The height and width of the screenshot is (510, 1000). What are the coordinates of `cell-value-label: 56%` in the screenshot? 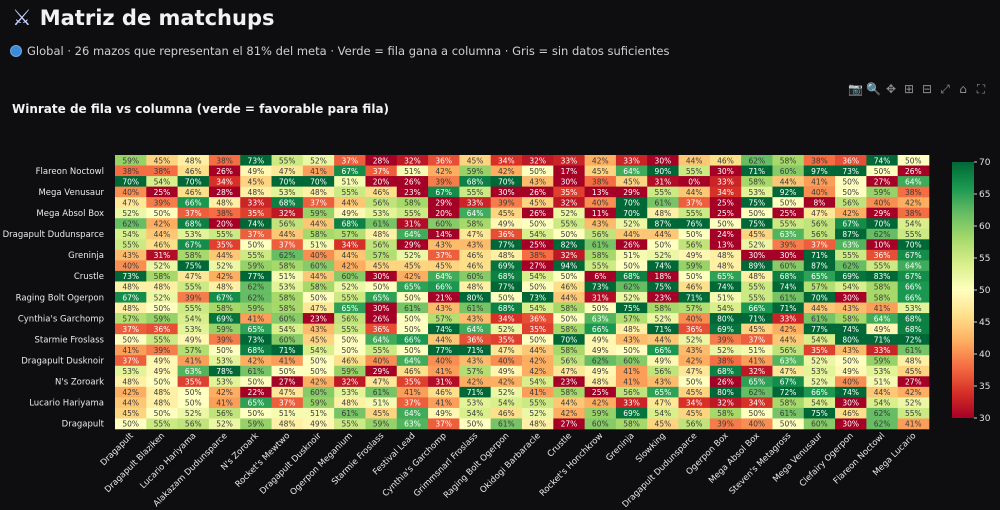 It's located at (287, 224).